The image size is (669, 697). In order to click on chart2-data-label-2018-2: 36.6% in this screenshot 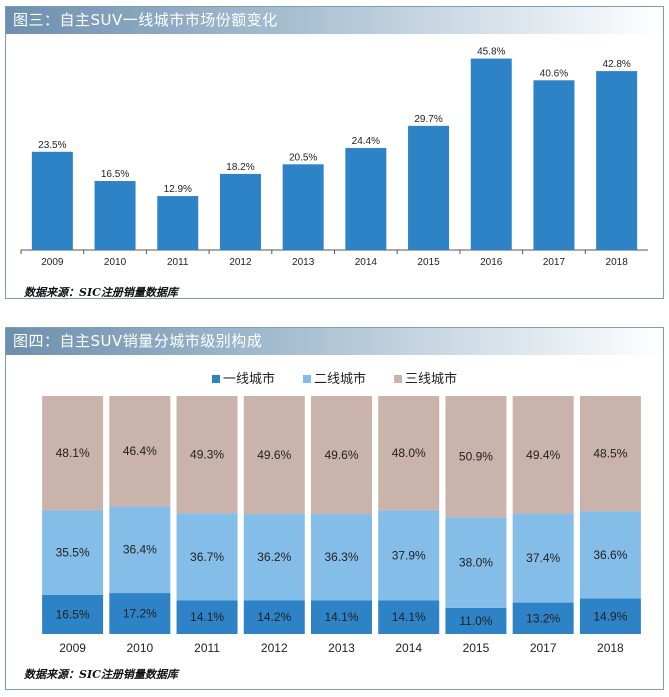, I will do `click(610, 555)`.